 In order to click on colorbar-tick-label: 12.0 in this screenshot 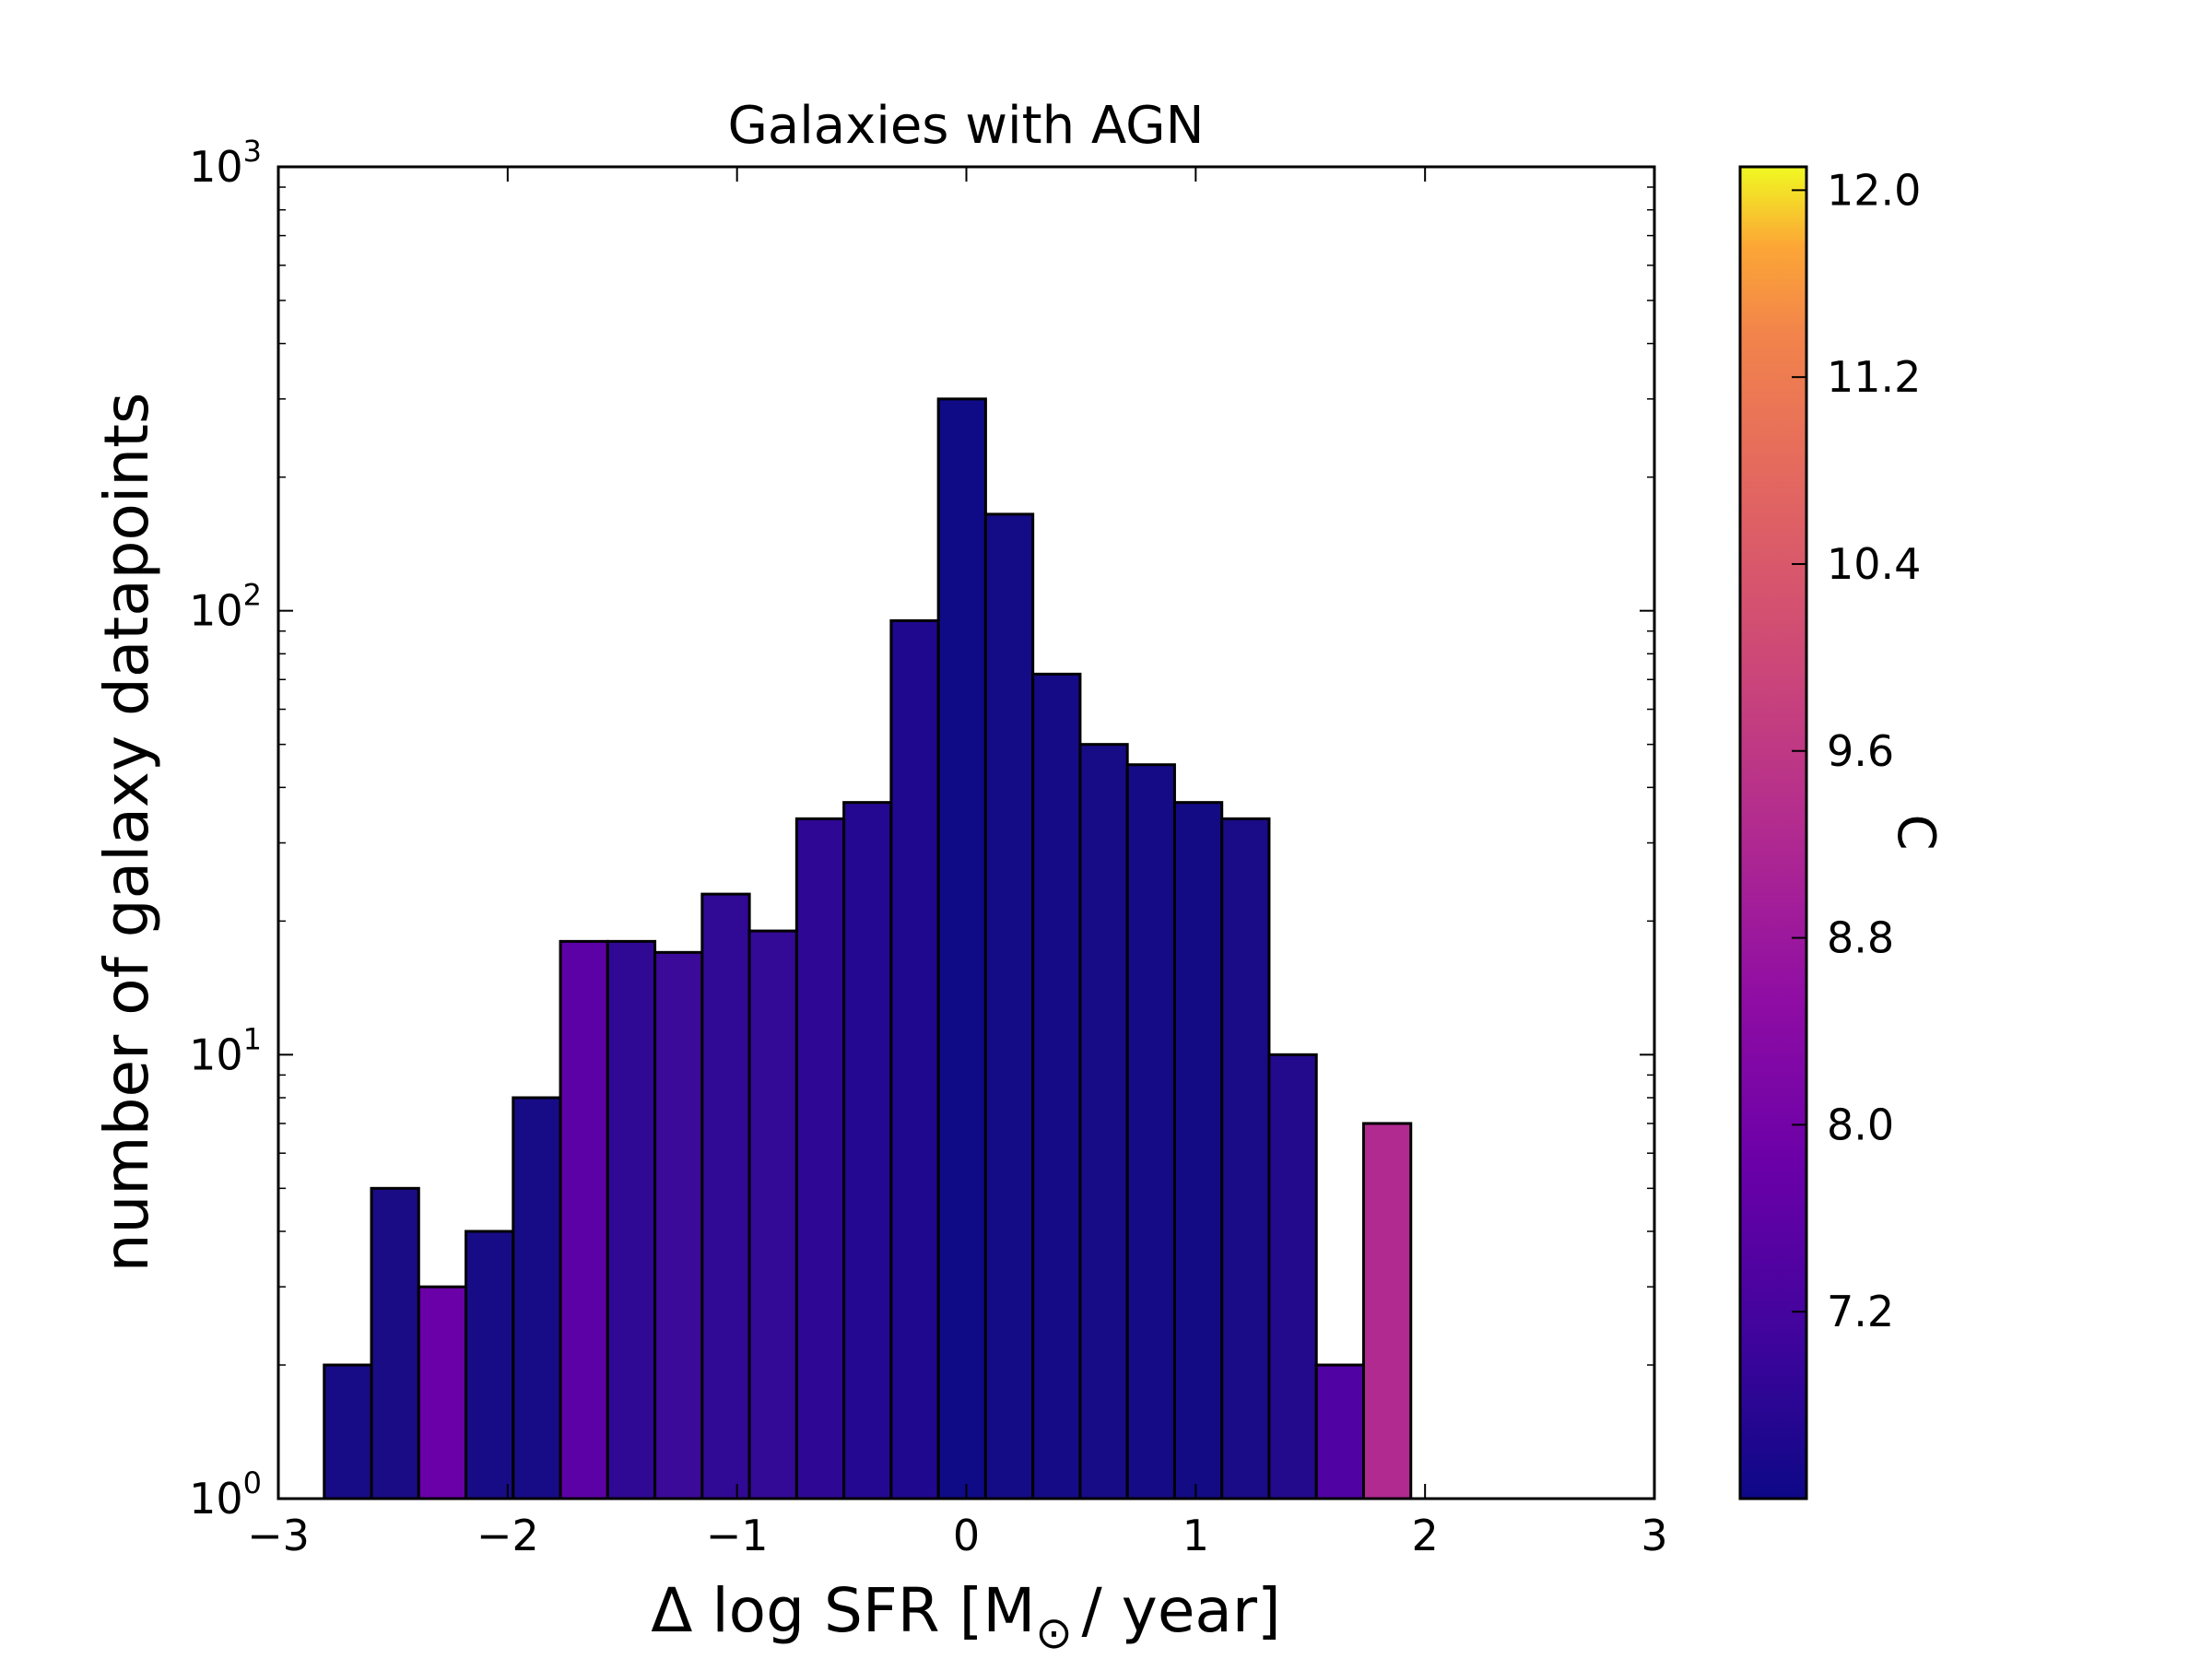, I will do `click(1874, 190)`.